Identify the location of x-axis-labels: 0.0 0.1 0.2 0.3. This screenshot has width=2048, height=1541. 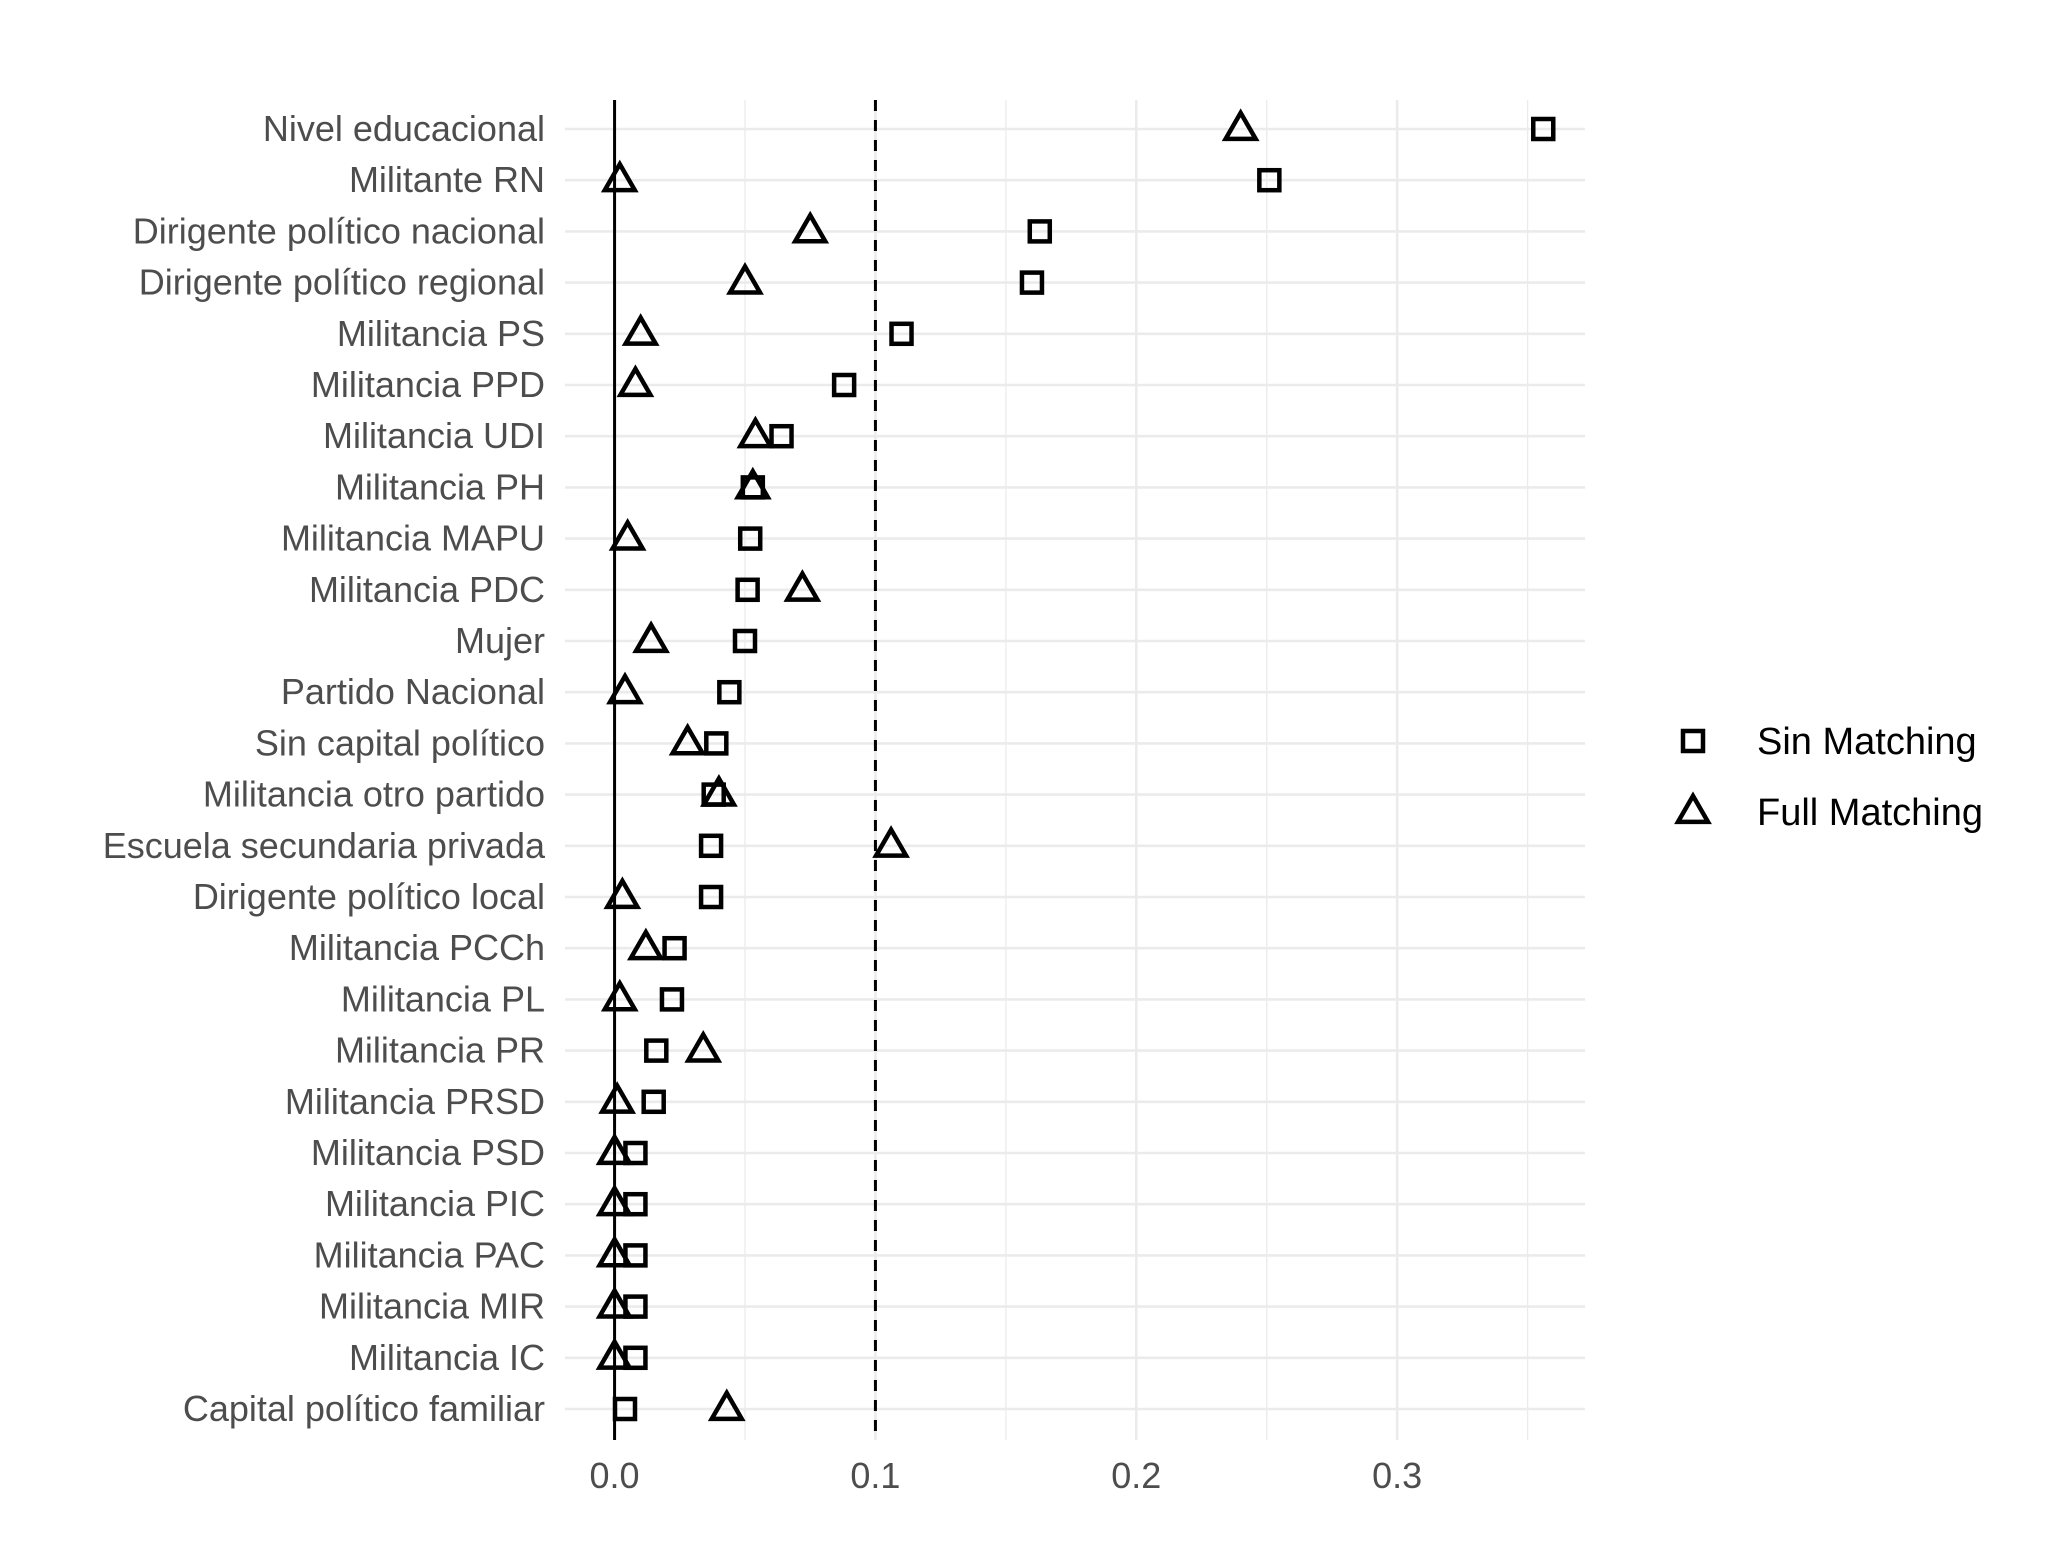
(1006, 1475).